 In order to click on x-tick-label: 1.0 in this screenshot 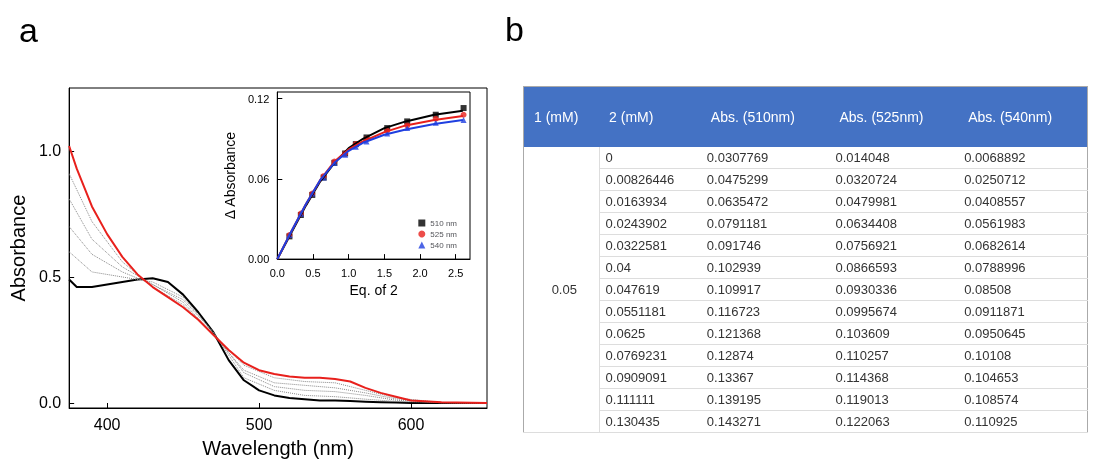, I will do `click(349, 272)`.